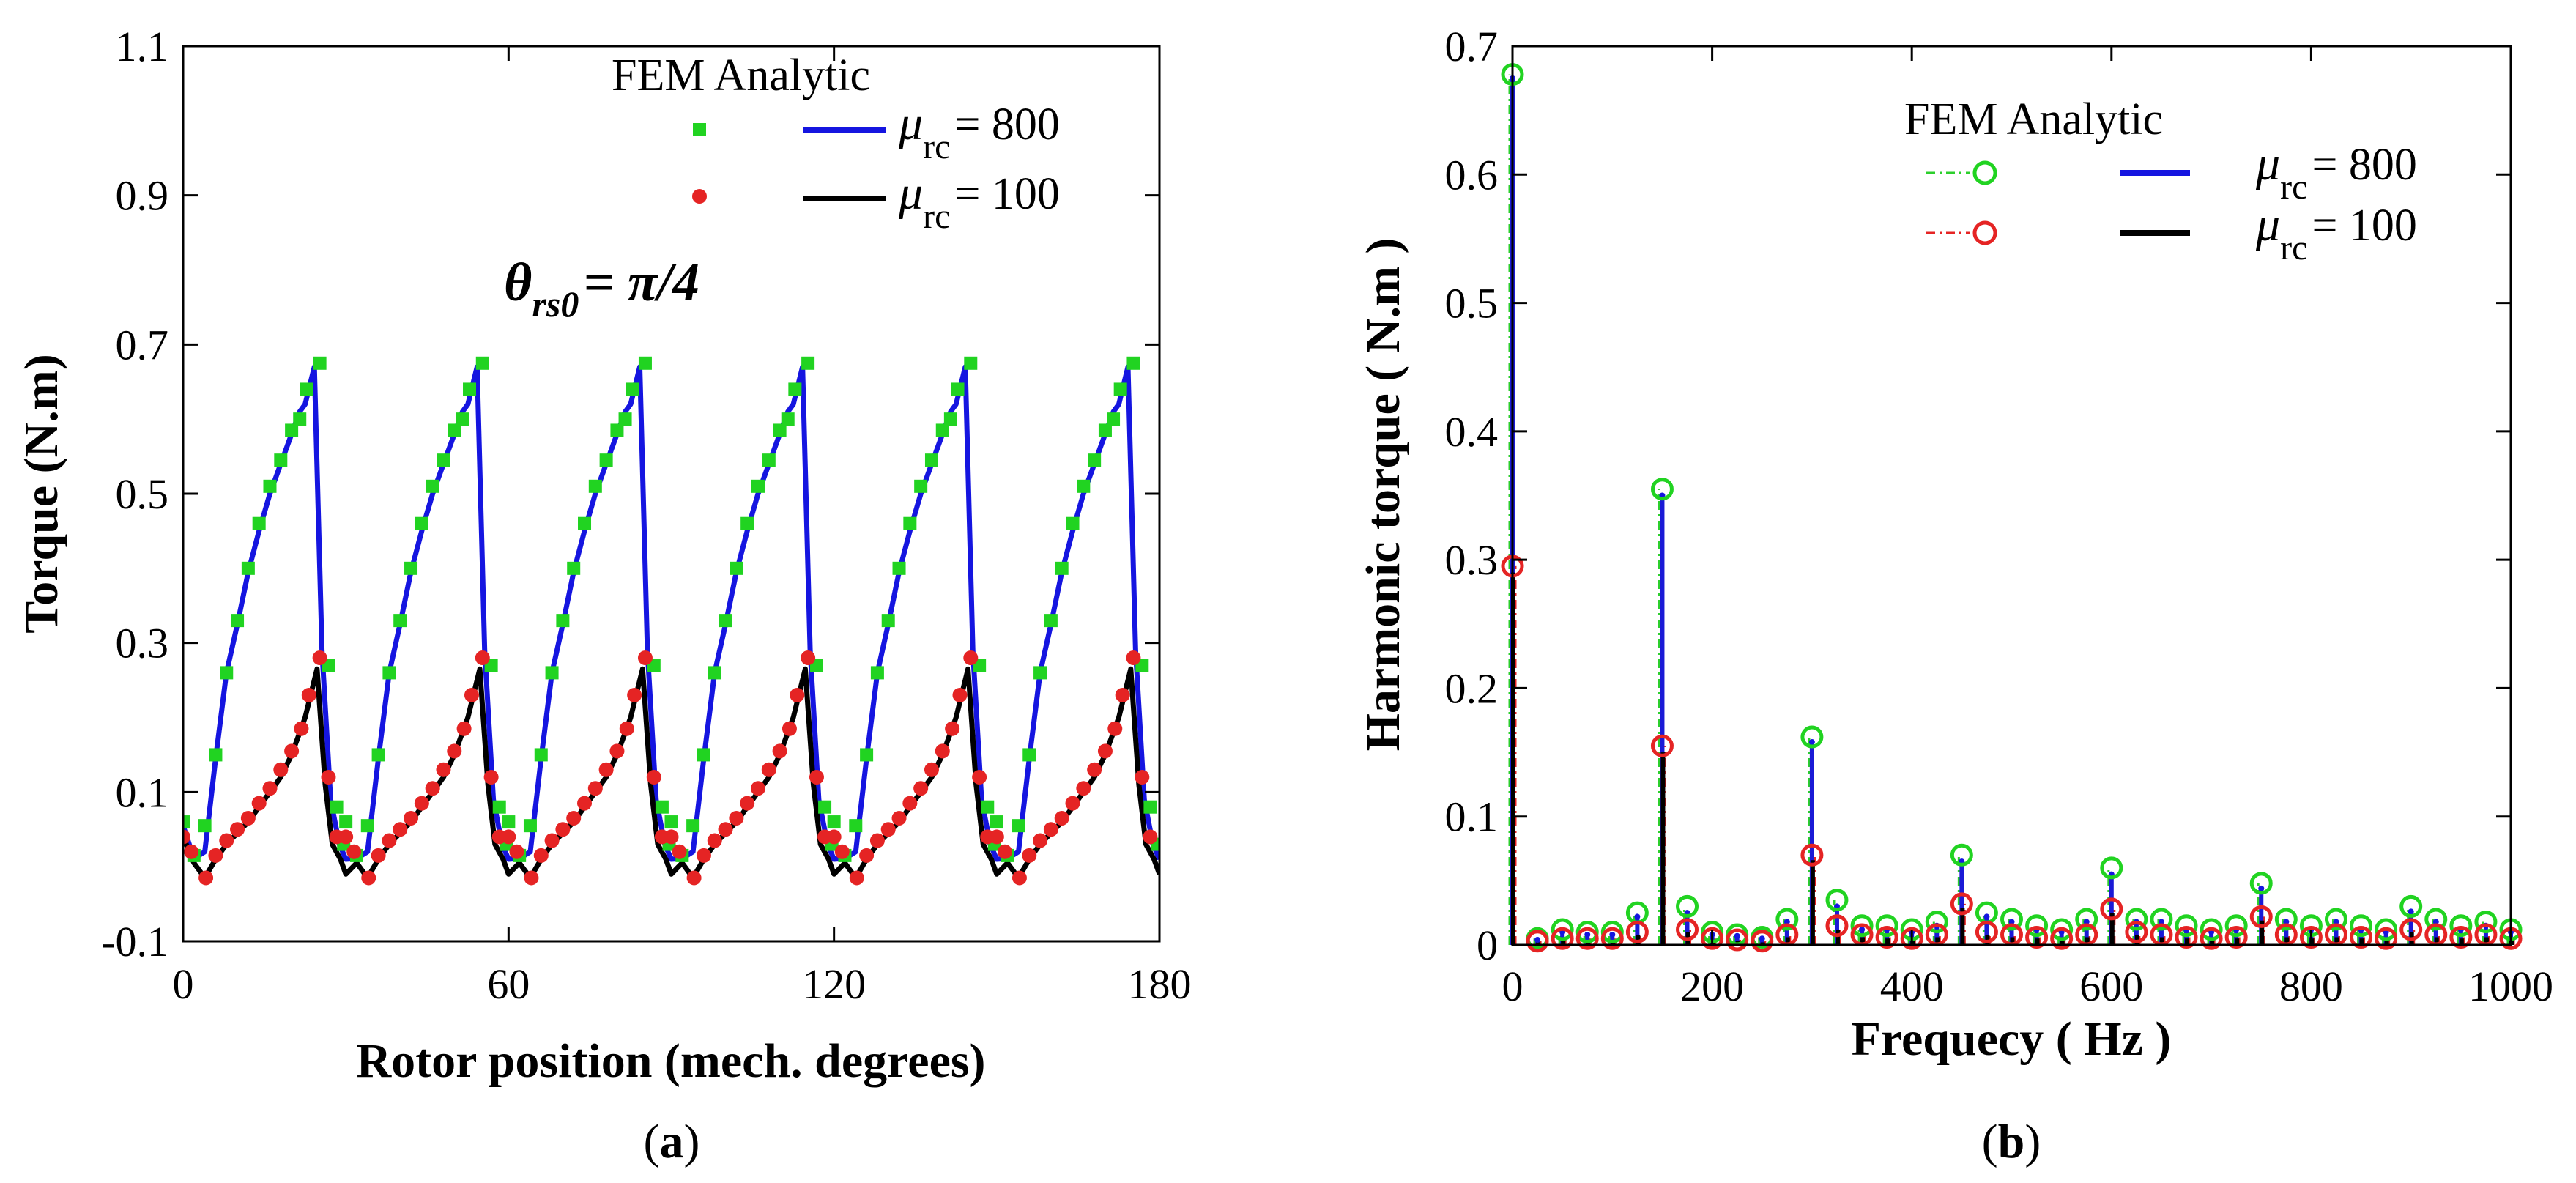 The width and height of the screenshot is (2576, 1183). I want to click on legend-a-value: = 100, so click(1006, 194).